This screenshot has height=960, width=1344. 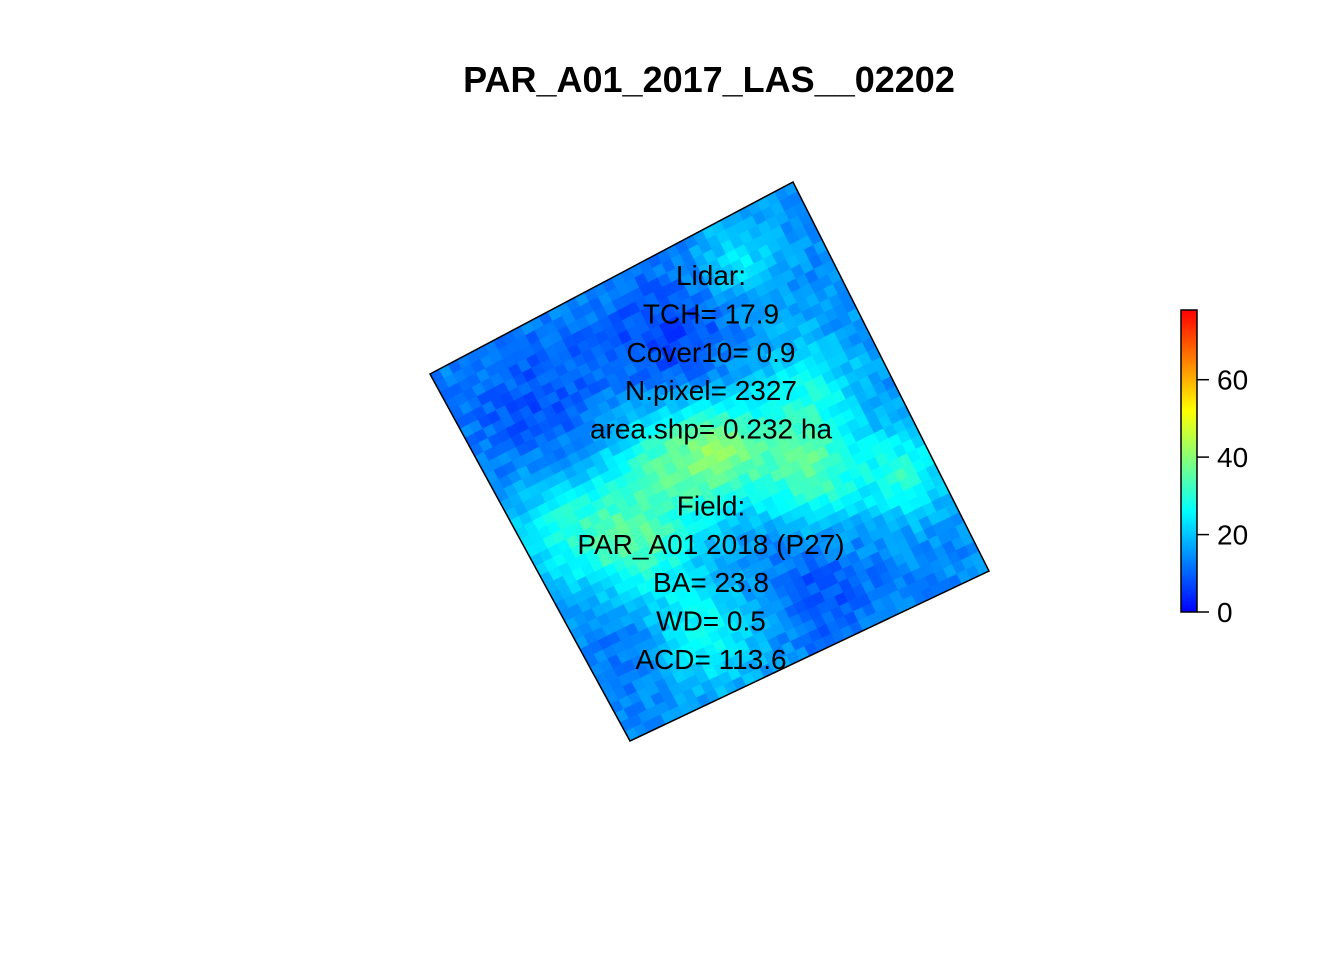 What do you see at coordinates (1189, 461) in the screenshot?
I see `legend-colorbar` at bounding box center [1189, 461].